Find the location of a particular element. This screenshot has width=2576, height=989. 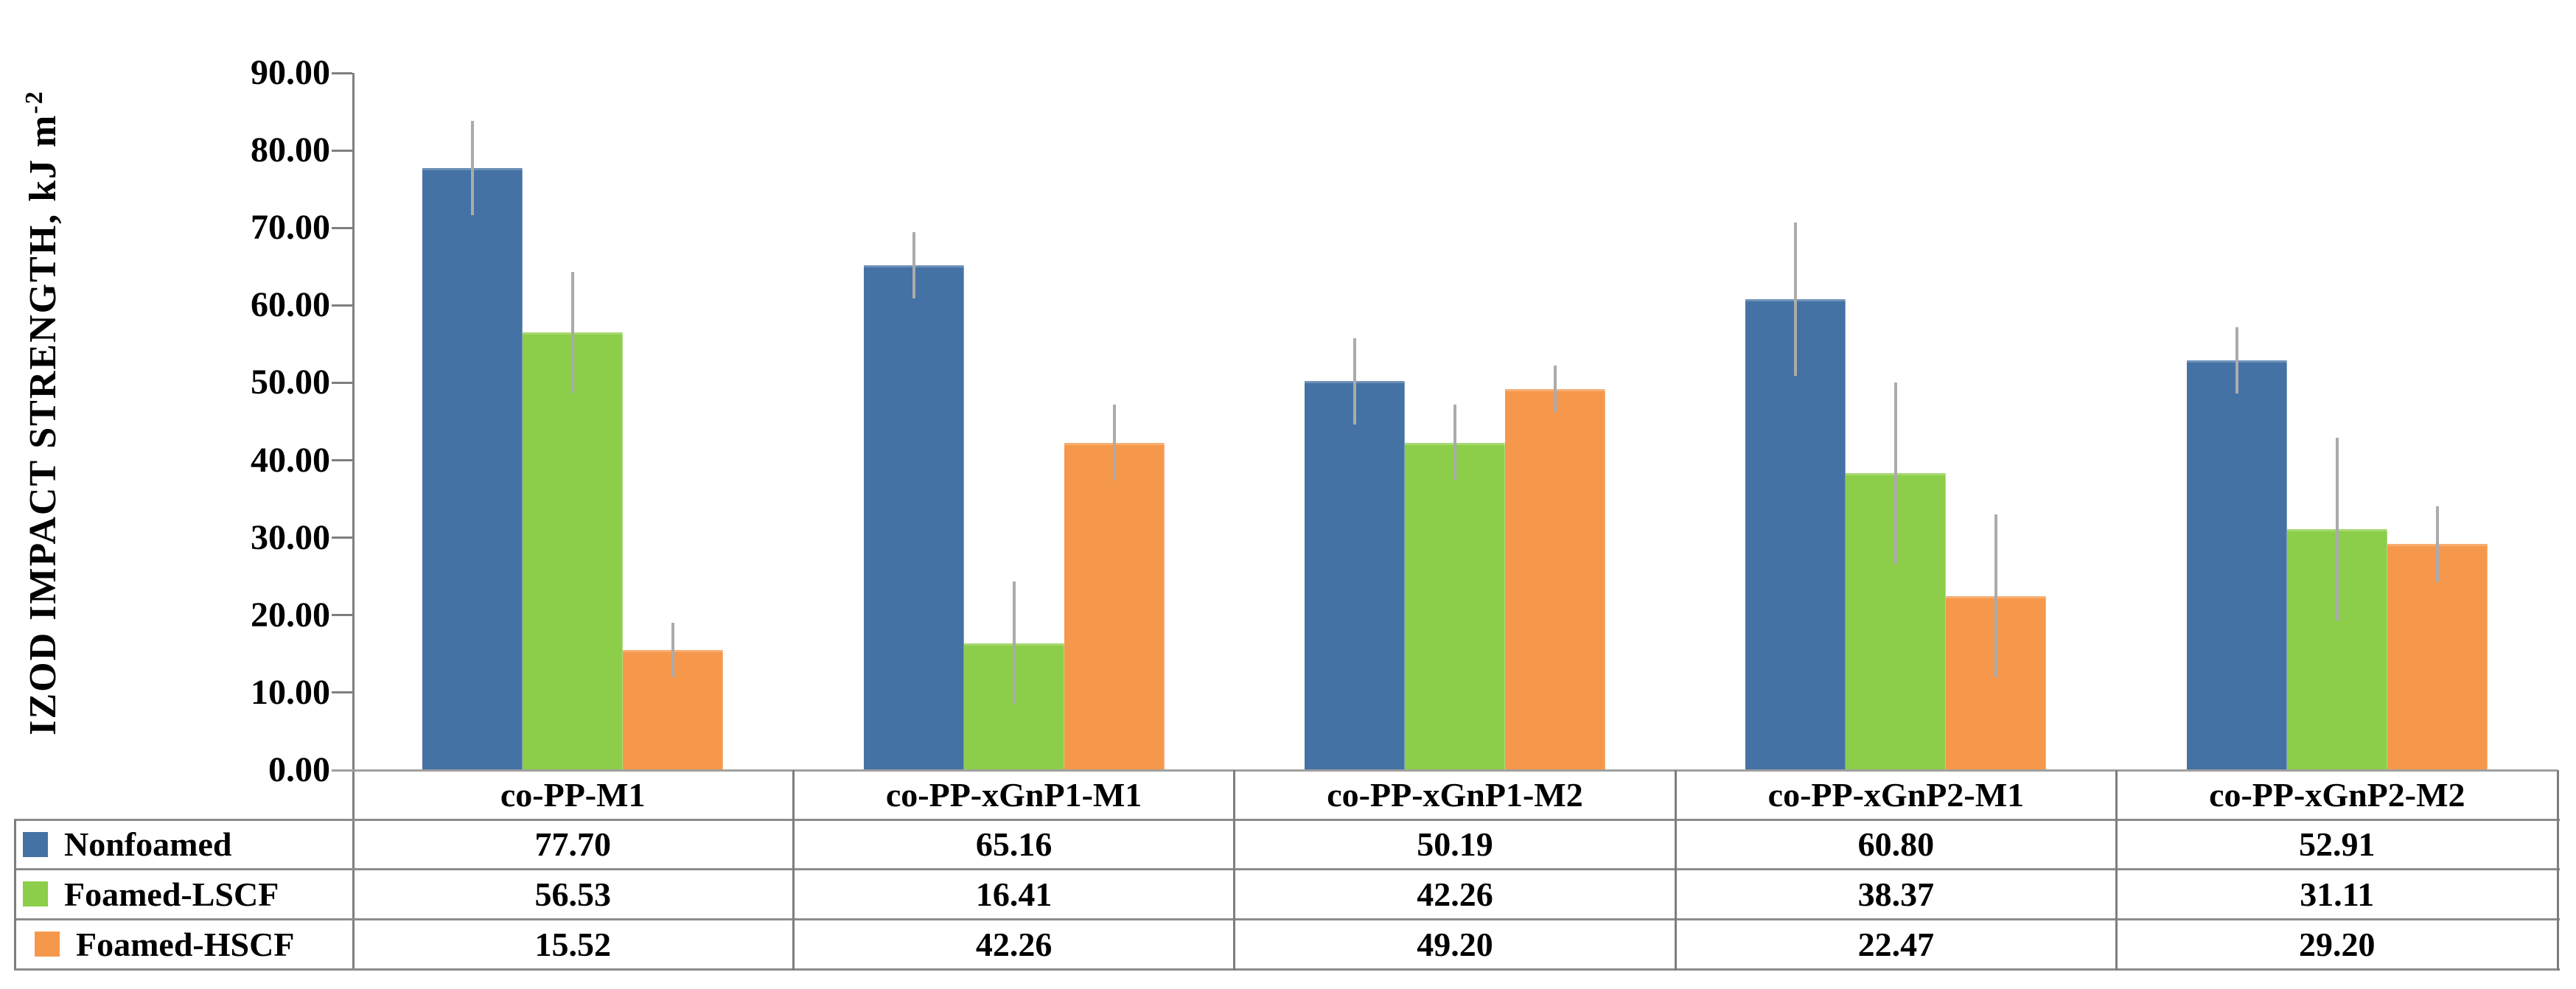

y-tick-label: 40.00 is located at coordinates (290, 460).